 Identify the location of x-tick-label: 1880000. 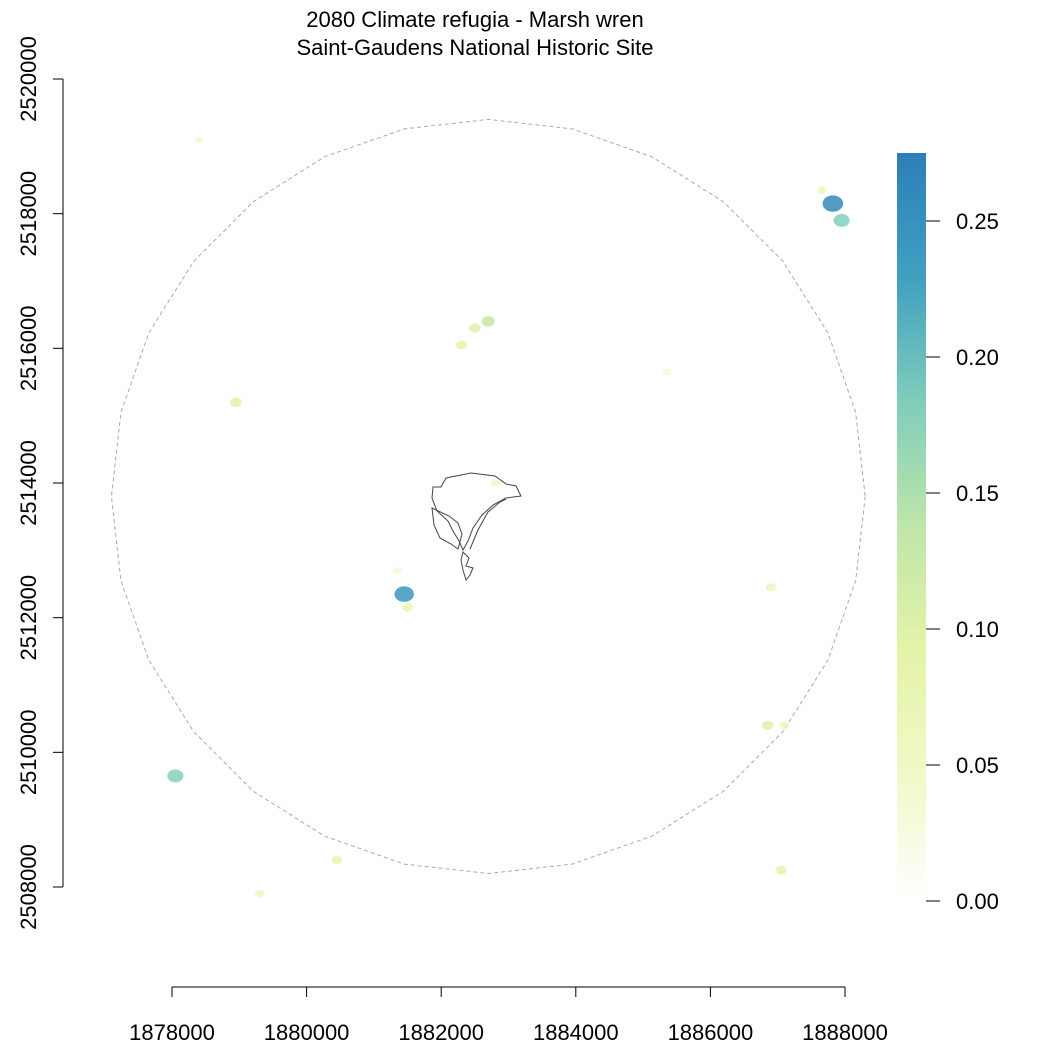
(307, 1032).